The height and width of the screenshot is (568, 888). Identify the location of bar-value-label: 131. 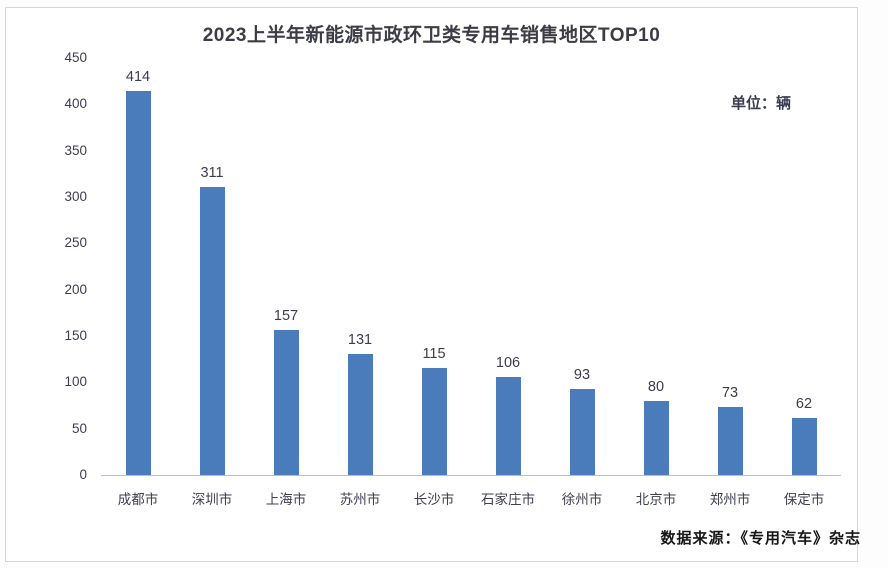
(360, 339).